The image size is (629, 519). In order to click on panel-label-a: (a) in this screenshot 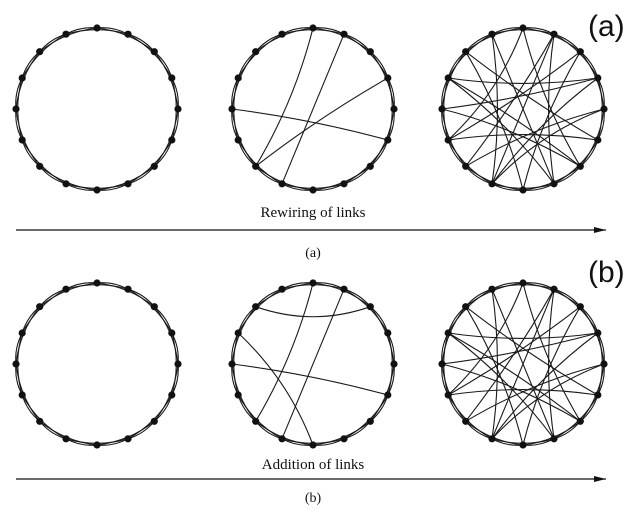, I will do `click(606, 26)`.